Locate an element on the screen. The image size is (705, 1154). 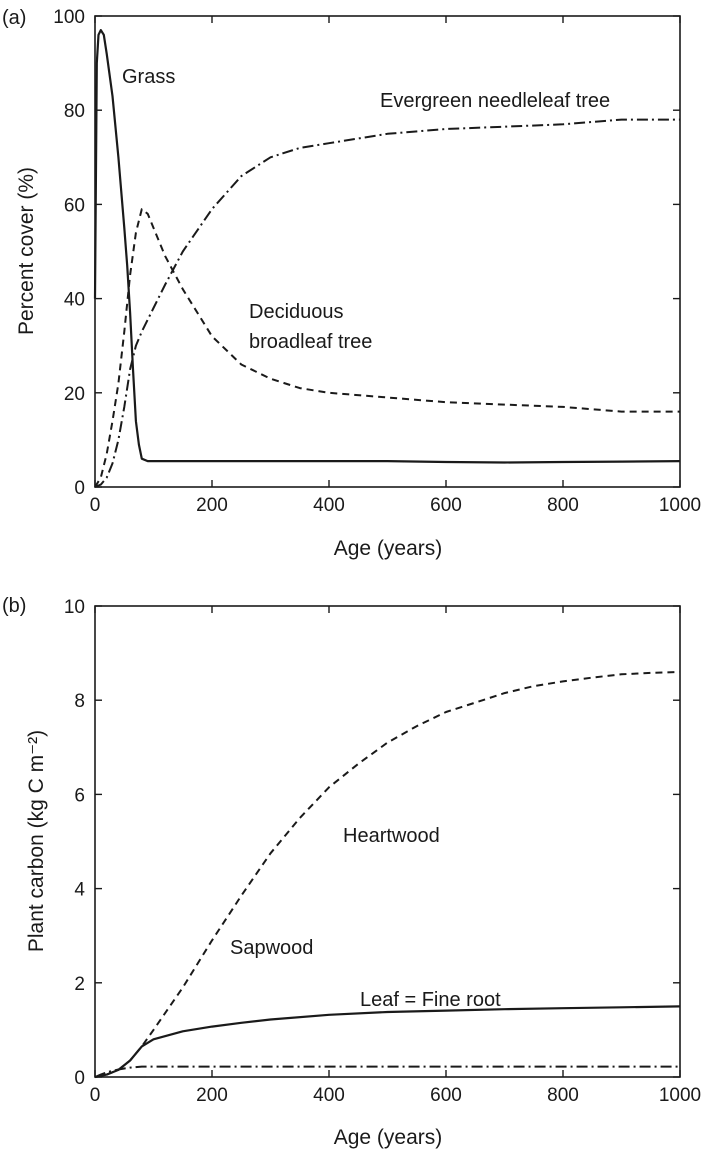
y-tick-label-b-6: 6 is located at coordinates (79, 795).